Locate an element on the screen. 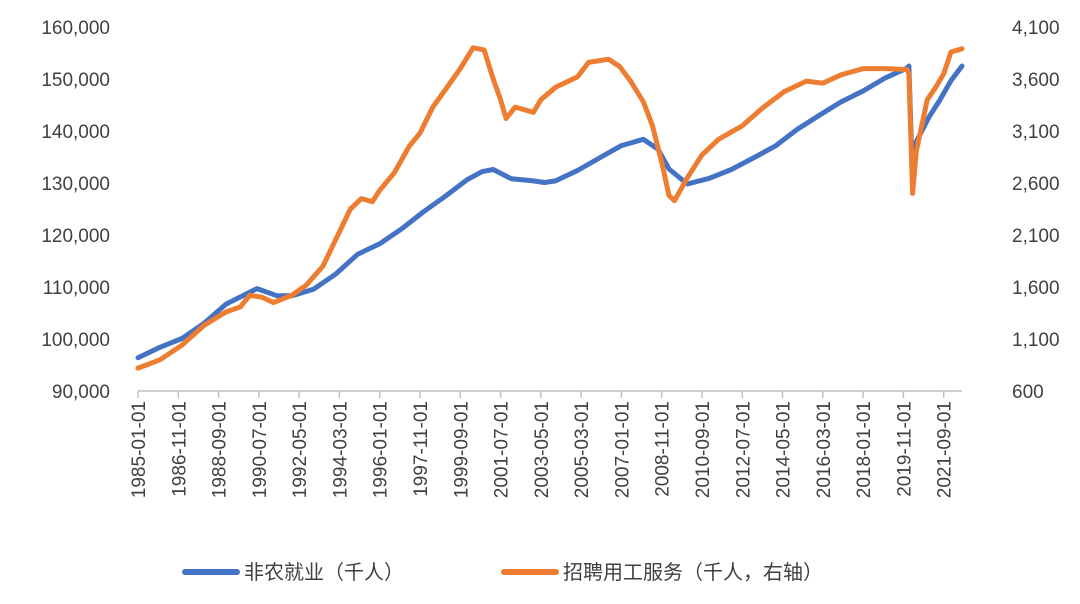 Image resolution: width=1080 pixels, height=604 pixels. legend-item-staffing: 招聘用工服务（千人，右轴） is located at coordinates (662, 572).